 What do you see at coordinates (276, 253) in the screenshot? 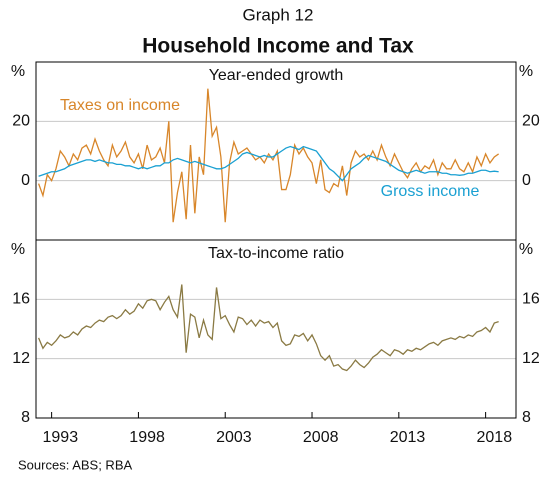
I see `panel-title: Tax-to-income ratio` at bounding box center [276, 253].